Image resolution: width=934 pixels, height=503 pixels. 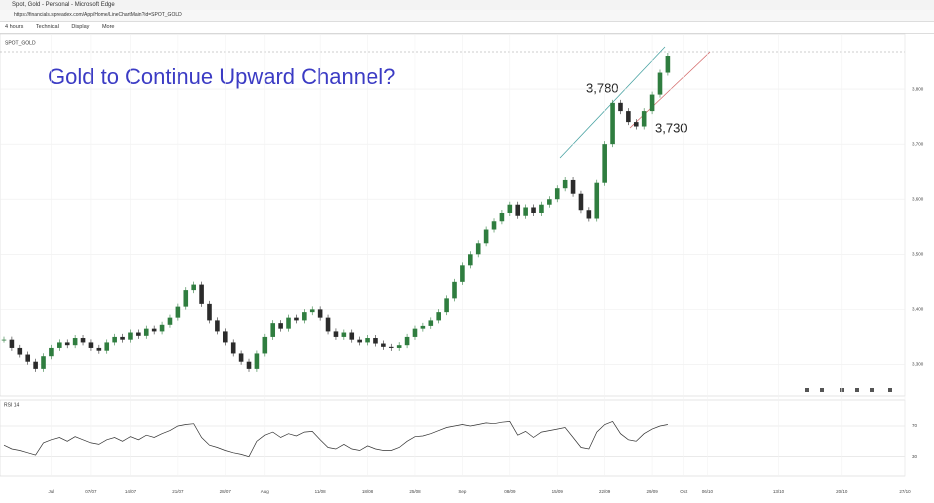 I want to click on y-tick-label: 3,600, so click(x=918, y=198).